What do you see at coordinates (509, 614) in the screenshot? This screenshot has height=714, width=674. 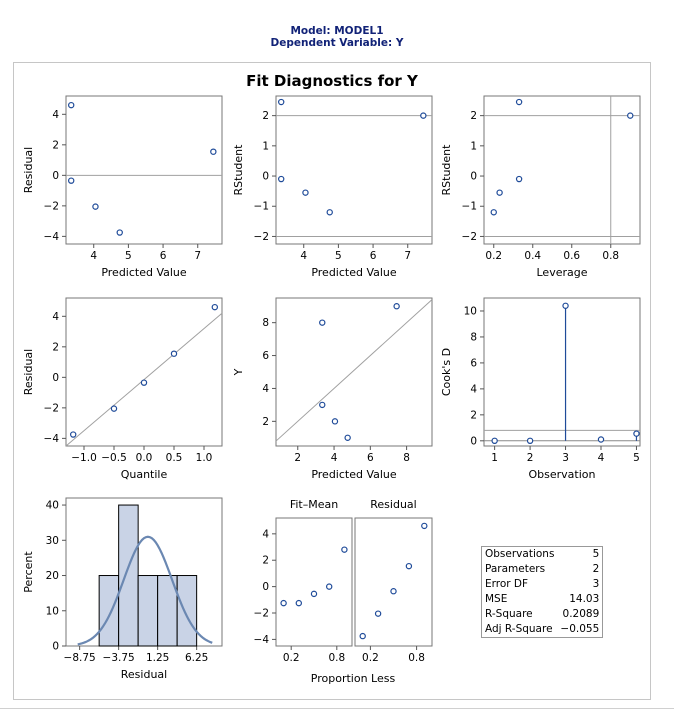 I see `fit-statistic-label: R-Square` at bounding box center [509, 614].